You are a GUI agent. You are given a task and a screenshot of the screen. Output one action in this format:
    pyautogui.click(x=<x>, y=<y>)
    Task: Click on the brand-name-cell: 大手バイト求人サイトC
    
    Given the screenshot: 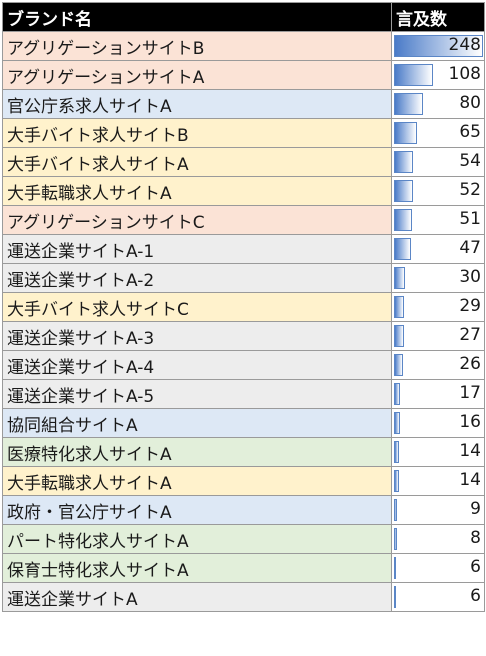 What is the action you would take?
    pyautogui.click(x=197, y=307)
    